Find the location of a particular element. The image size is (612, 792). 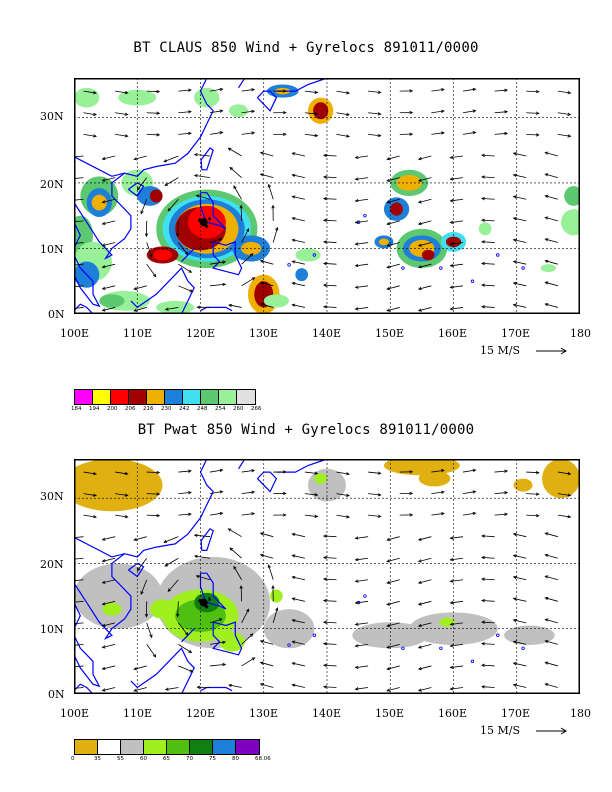

bottom-lon-label-160e: 160E is located at coordinates (453, 713).